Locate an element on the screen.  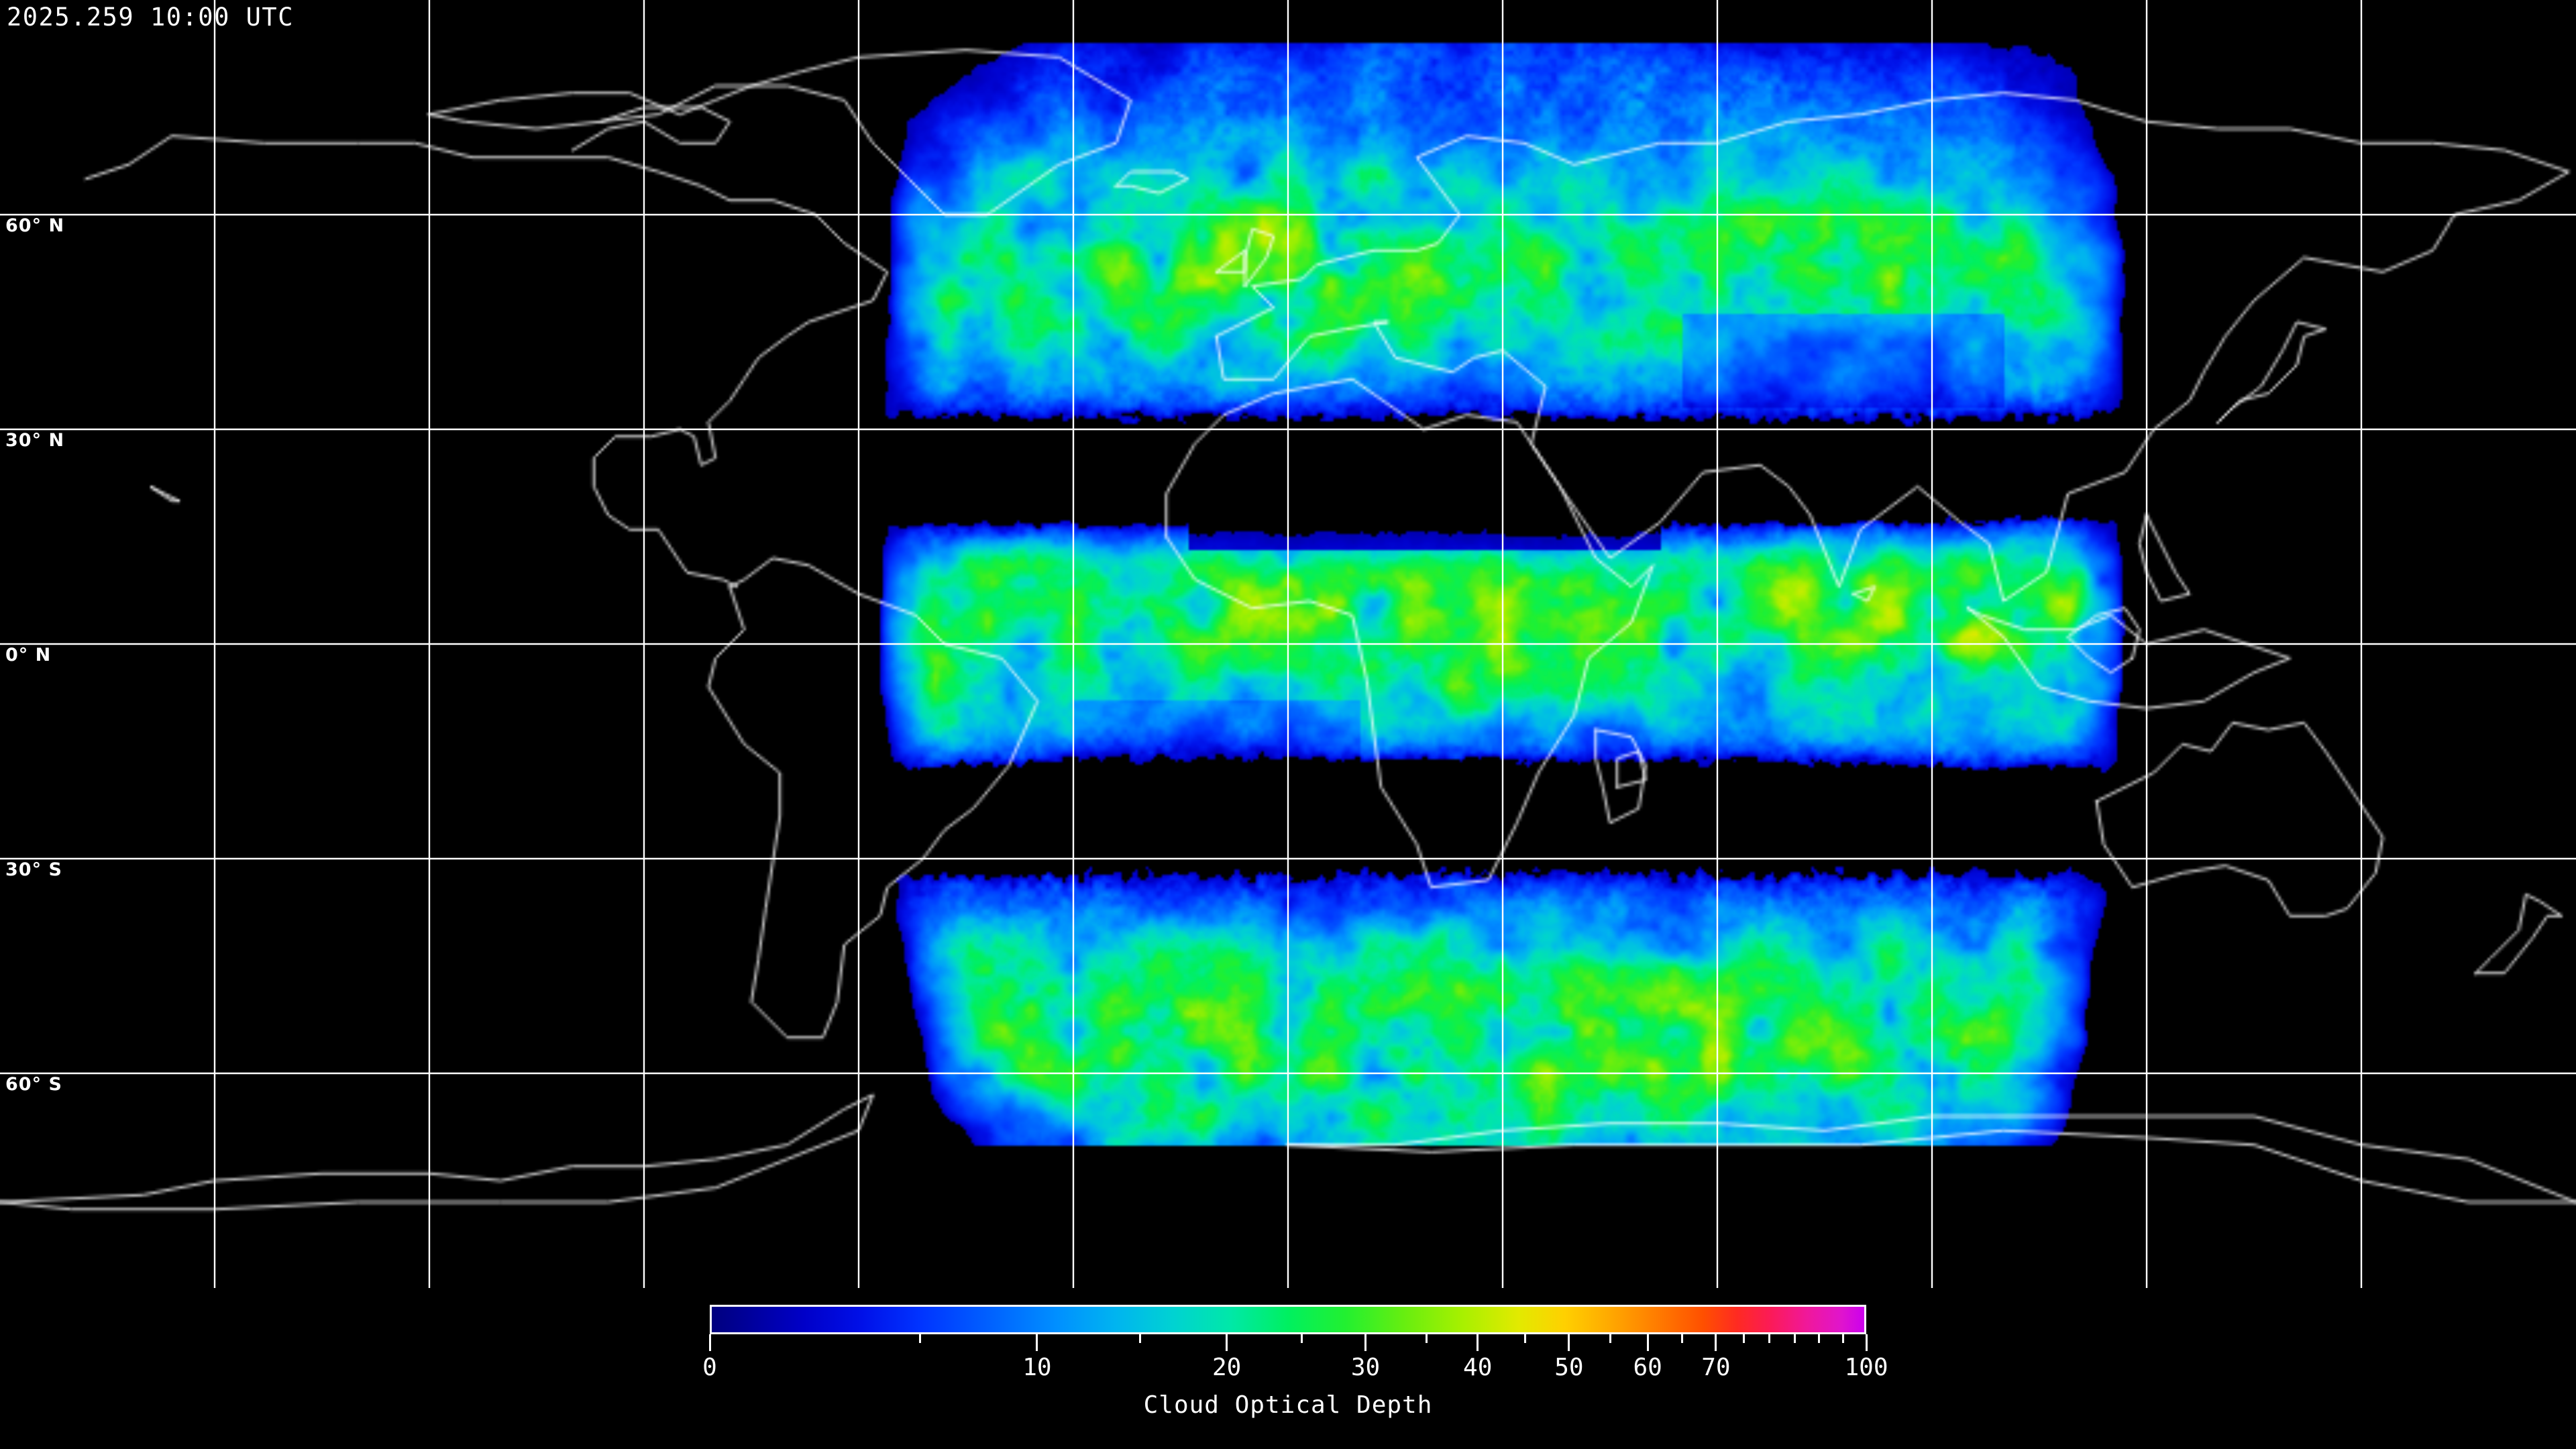
colorbar-panel: 0 10 20 30 40 50 60 70 100 Cloud Optical Depth is located at coordinates (1288, 1368).